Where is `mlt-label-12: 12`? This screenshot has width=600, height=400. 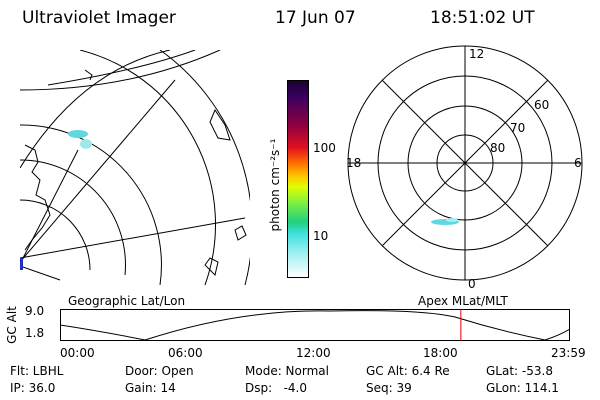
mlt-label-12: 12 is located at coordinates (477, 54).